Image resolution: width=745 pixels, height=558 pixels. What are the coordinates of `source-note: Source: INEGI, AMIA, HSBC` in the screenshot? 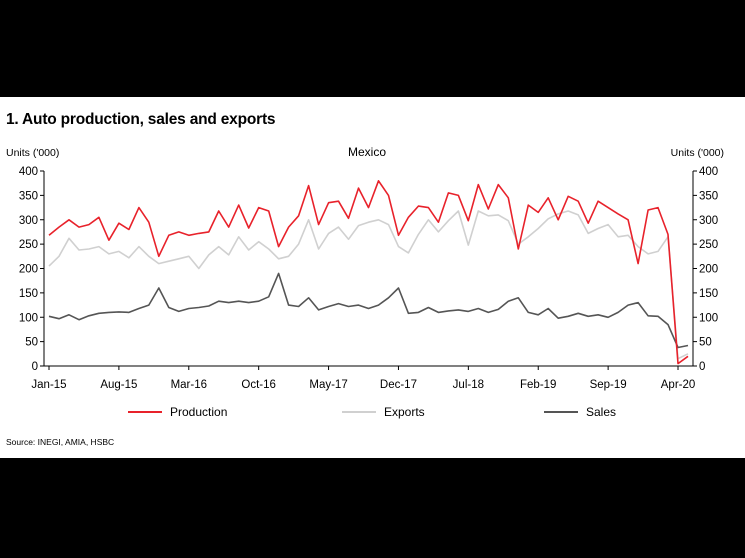 It's located at (60, 442).